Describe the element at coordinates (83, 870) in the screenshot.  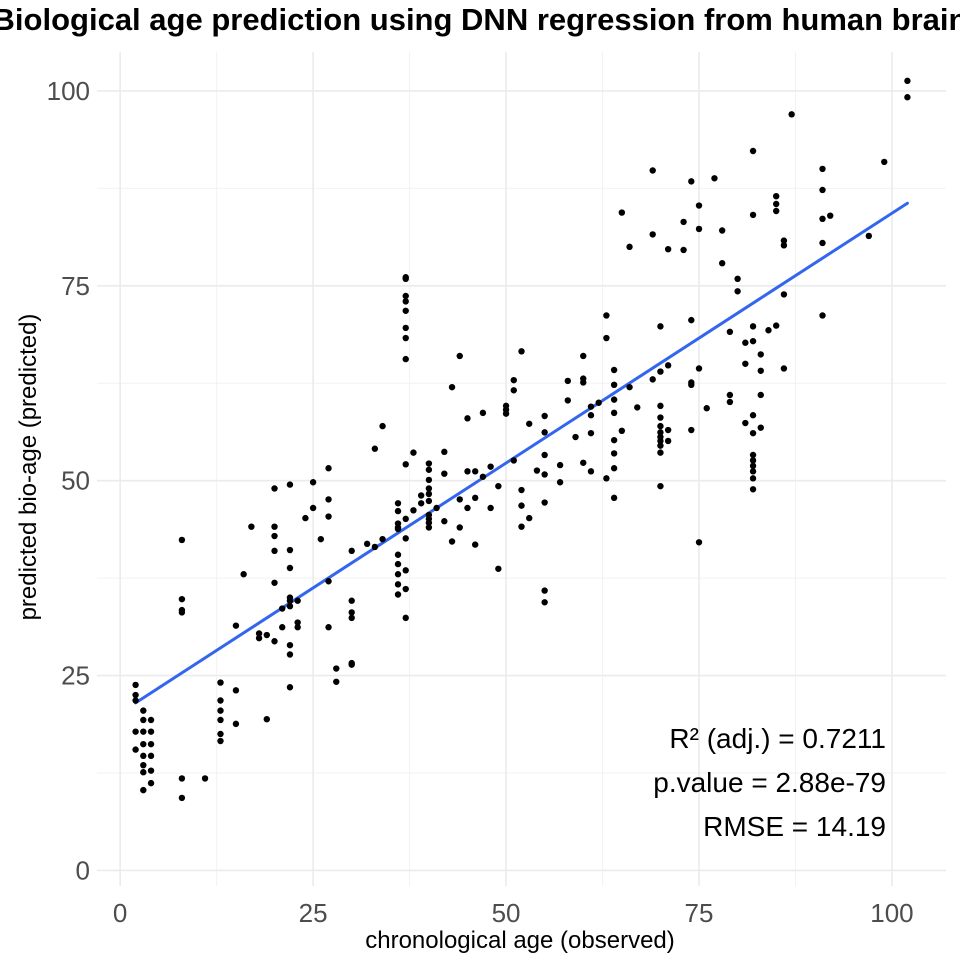
I see `y-tick-label: 0` at that location.